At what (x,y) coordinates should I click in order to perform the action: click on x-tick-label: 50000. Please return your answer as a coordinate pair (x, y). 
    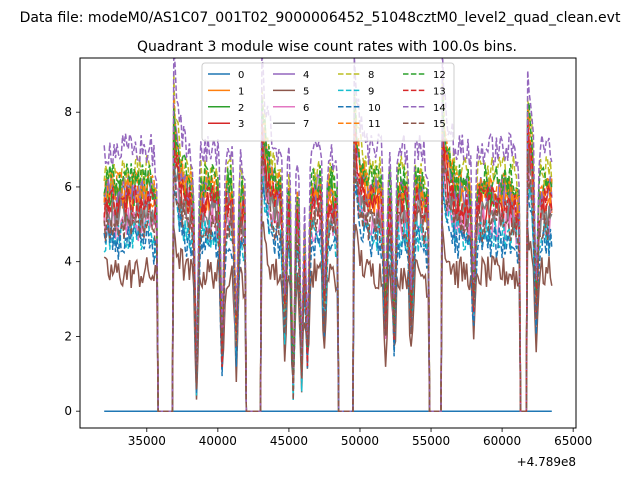
    Looking at the image, I should click on (360, 441).